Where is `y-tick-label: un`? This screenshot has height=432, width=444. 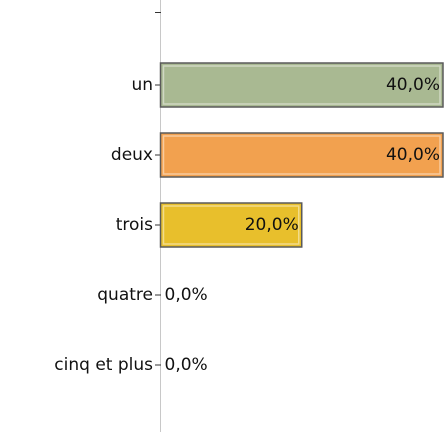
y-tick-label: un is located at coordinates (142, 85).